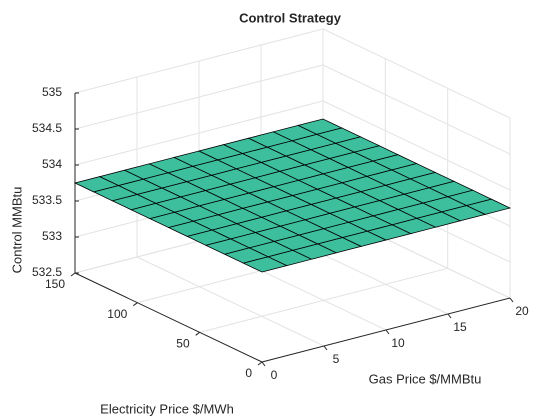 The image size is (560, 420). Describe the element at coordinates (16, 230) in the screenshot. I see `z-axis-label: Control MMBtu` at that location.